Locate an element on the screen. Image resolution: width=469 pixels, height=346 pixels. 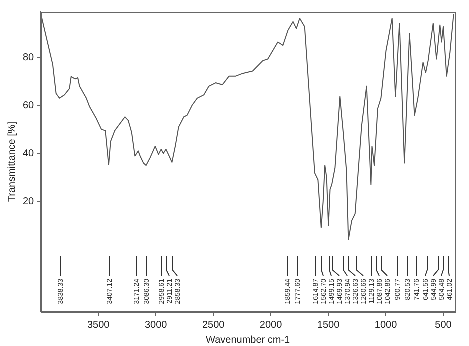
y-tick-label: 60 is located at coordinates (29, 106).